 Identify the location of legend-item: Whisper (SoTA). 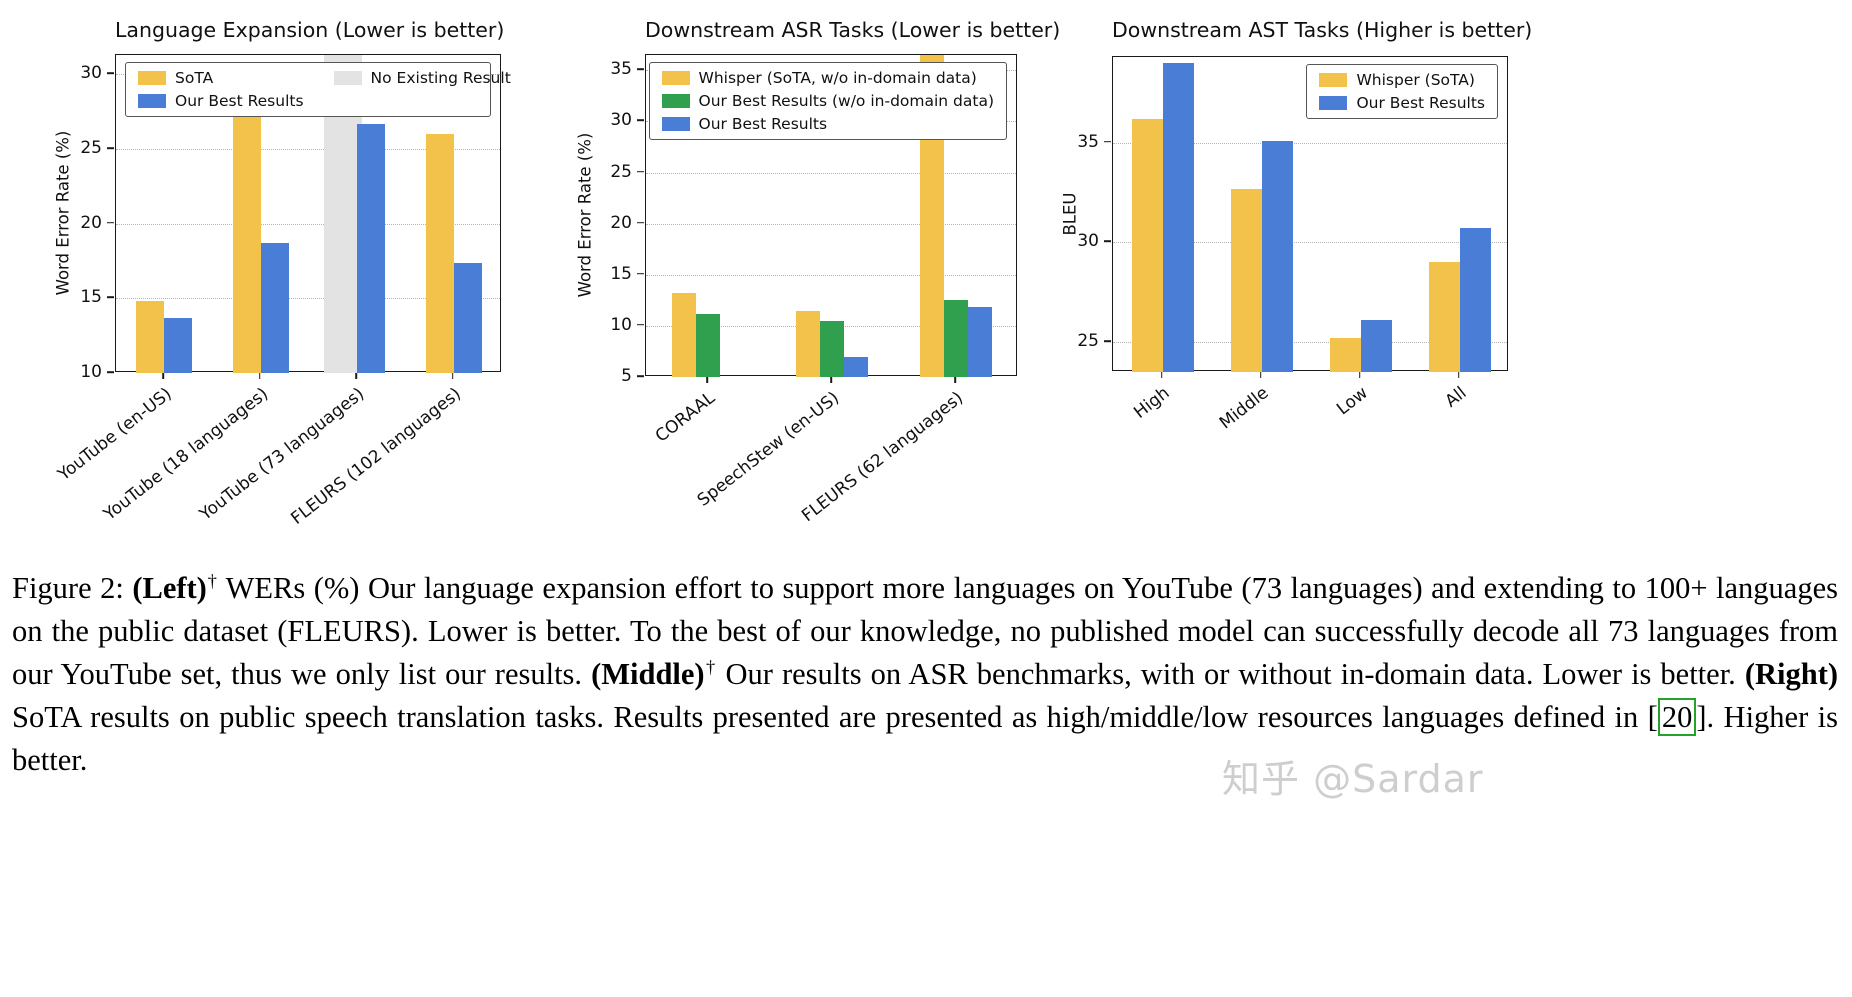
(1402, 80).